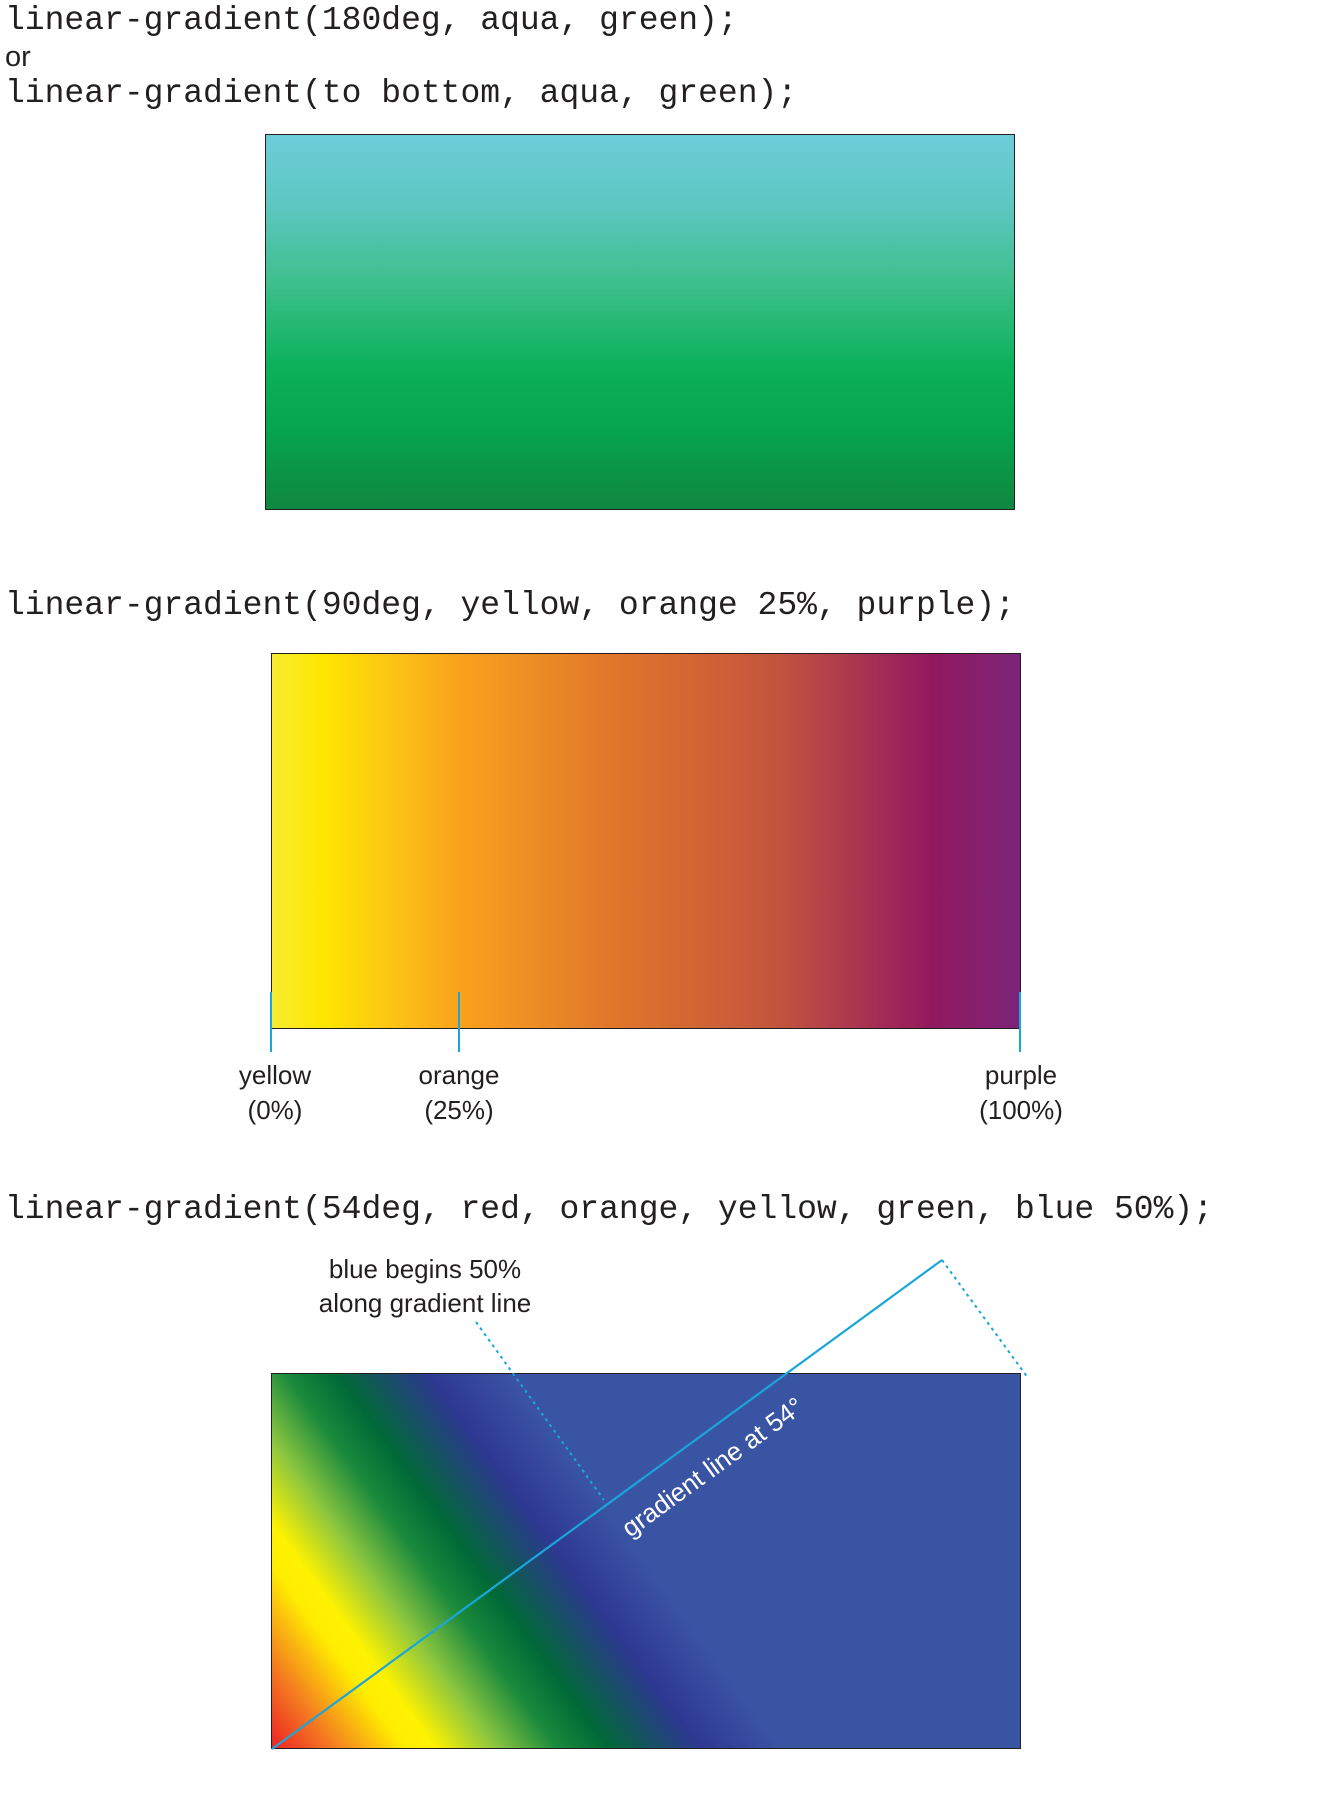  Describe the element at coordinates (275, 1110) in the screenshot. I see `yellow-stop-position: (0%)` at that location.